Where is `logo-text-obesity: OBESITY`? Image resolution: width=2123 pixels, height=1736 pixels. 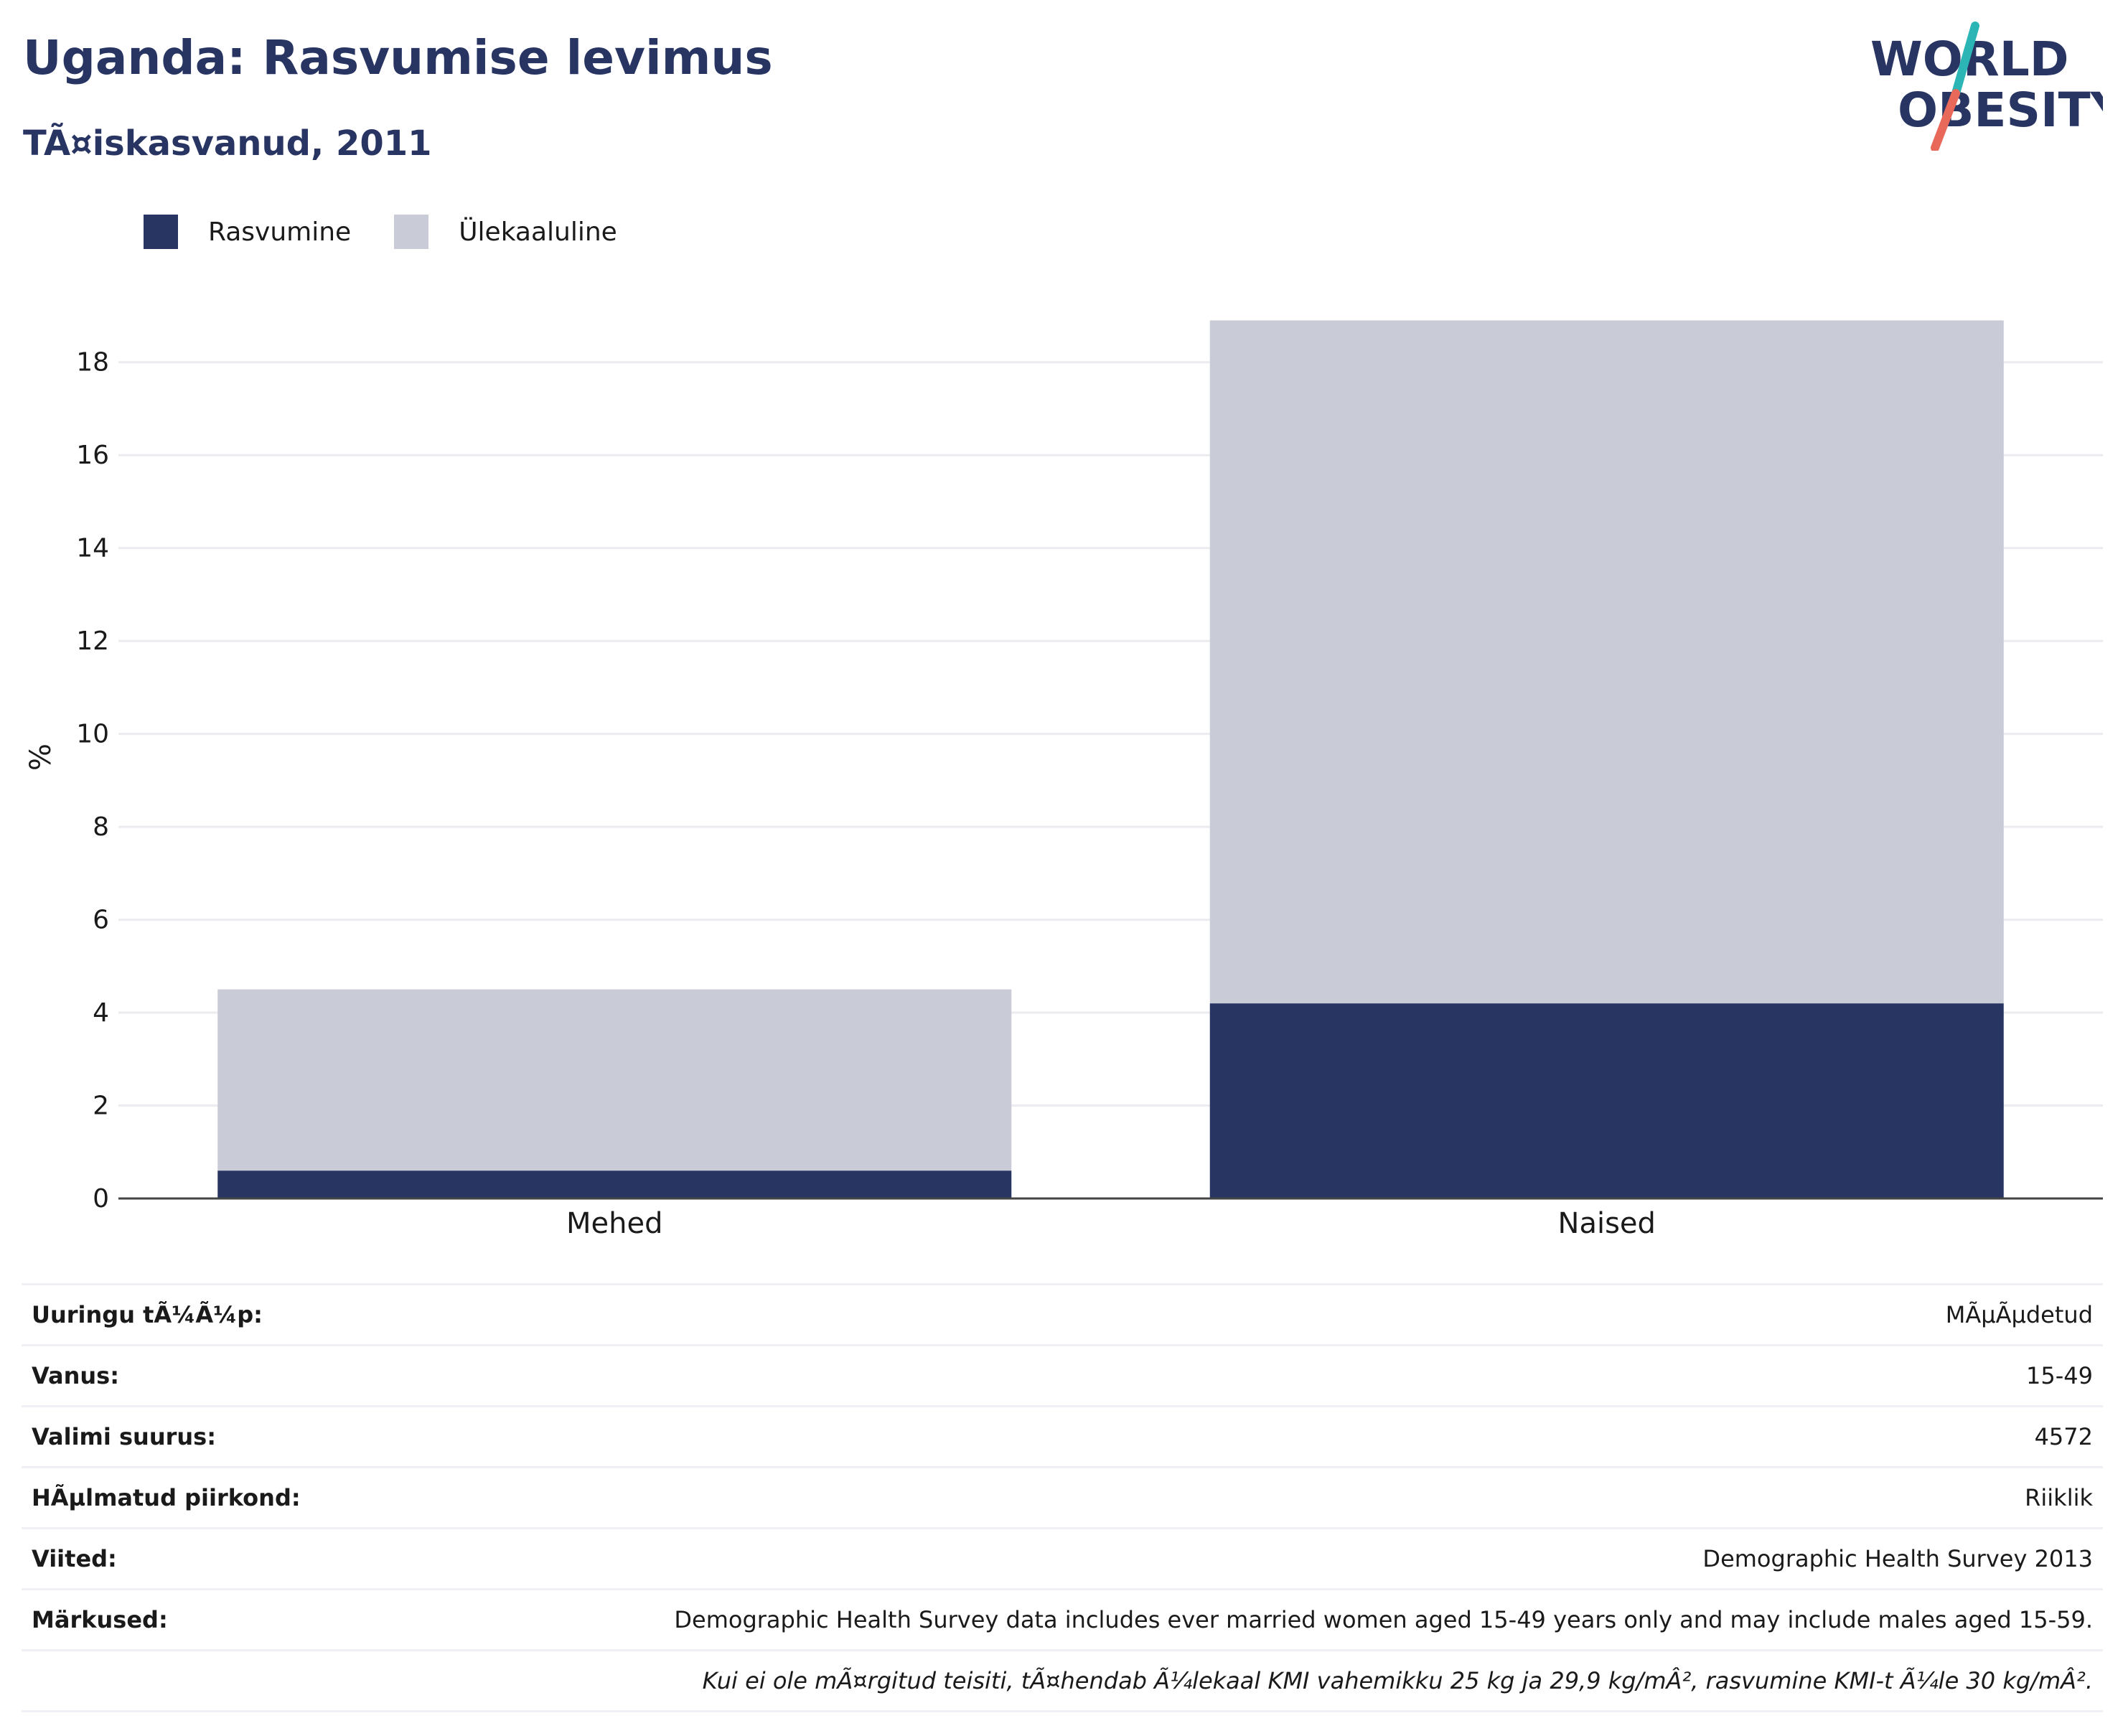 logo-text-obesity: OBESITY is located at coordinates (2000, 110).